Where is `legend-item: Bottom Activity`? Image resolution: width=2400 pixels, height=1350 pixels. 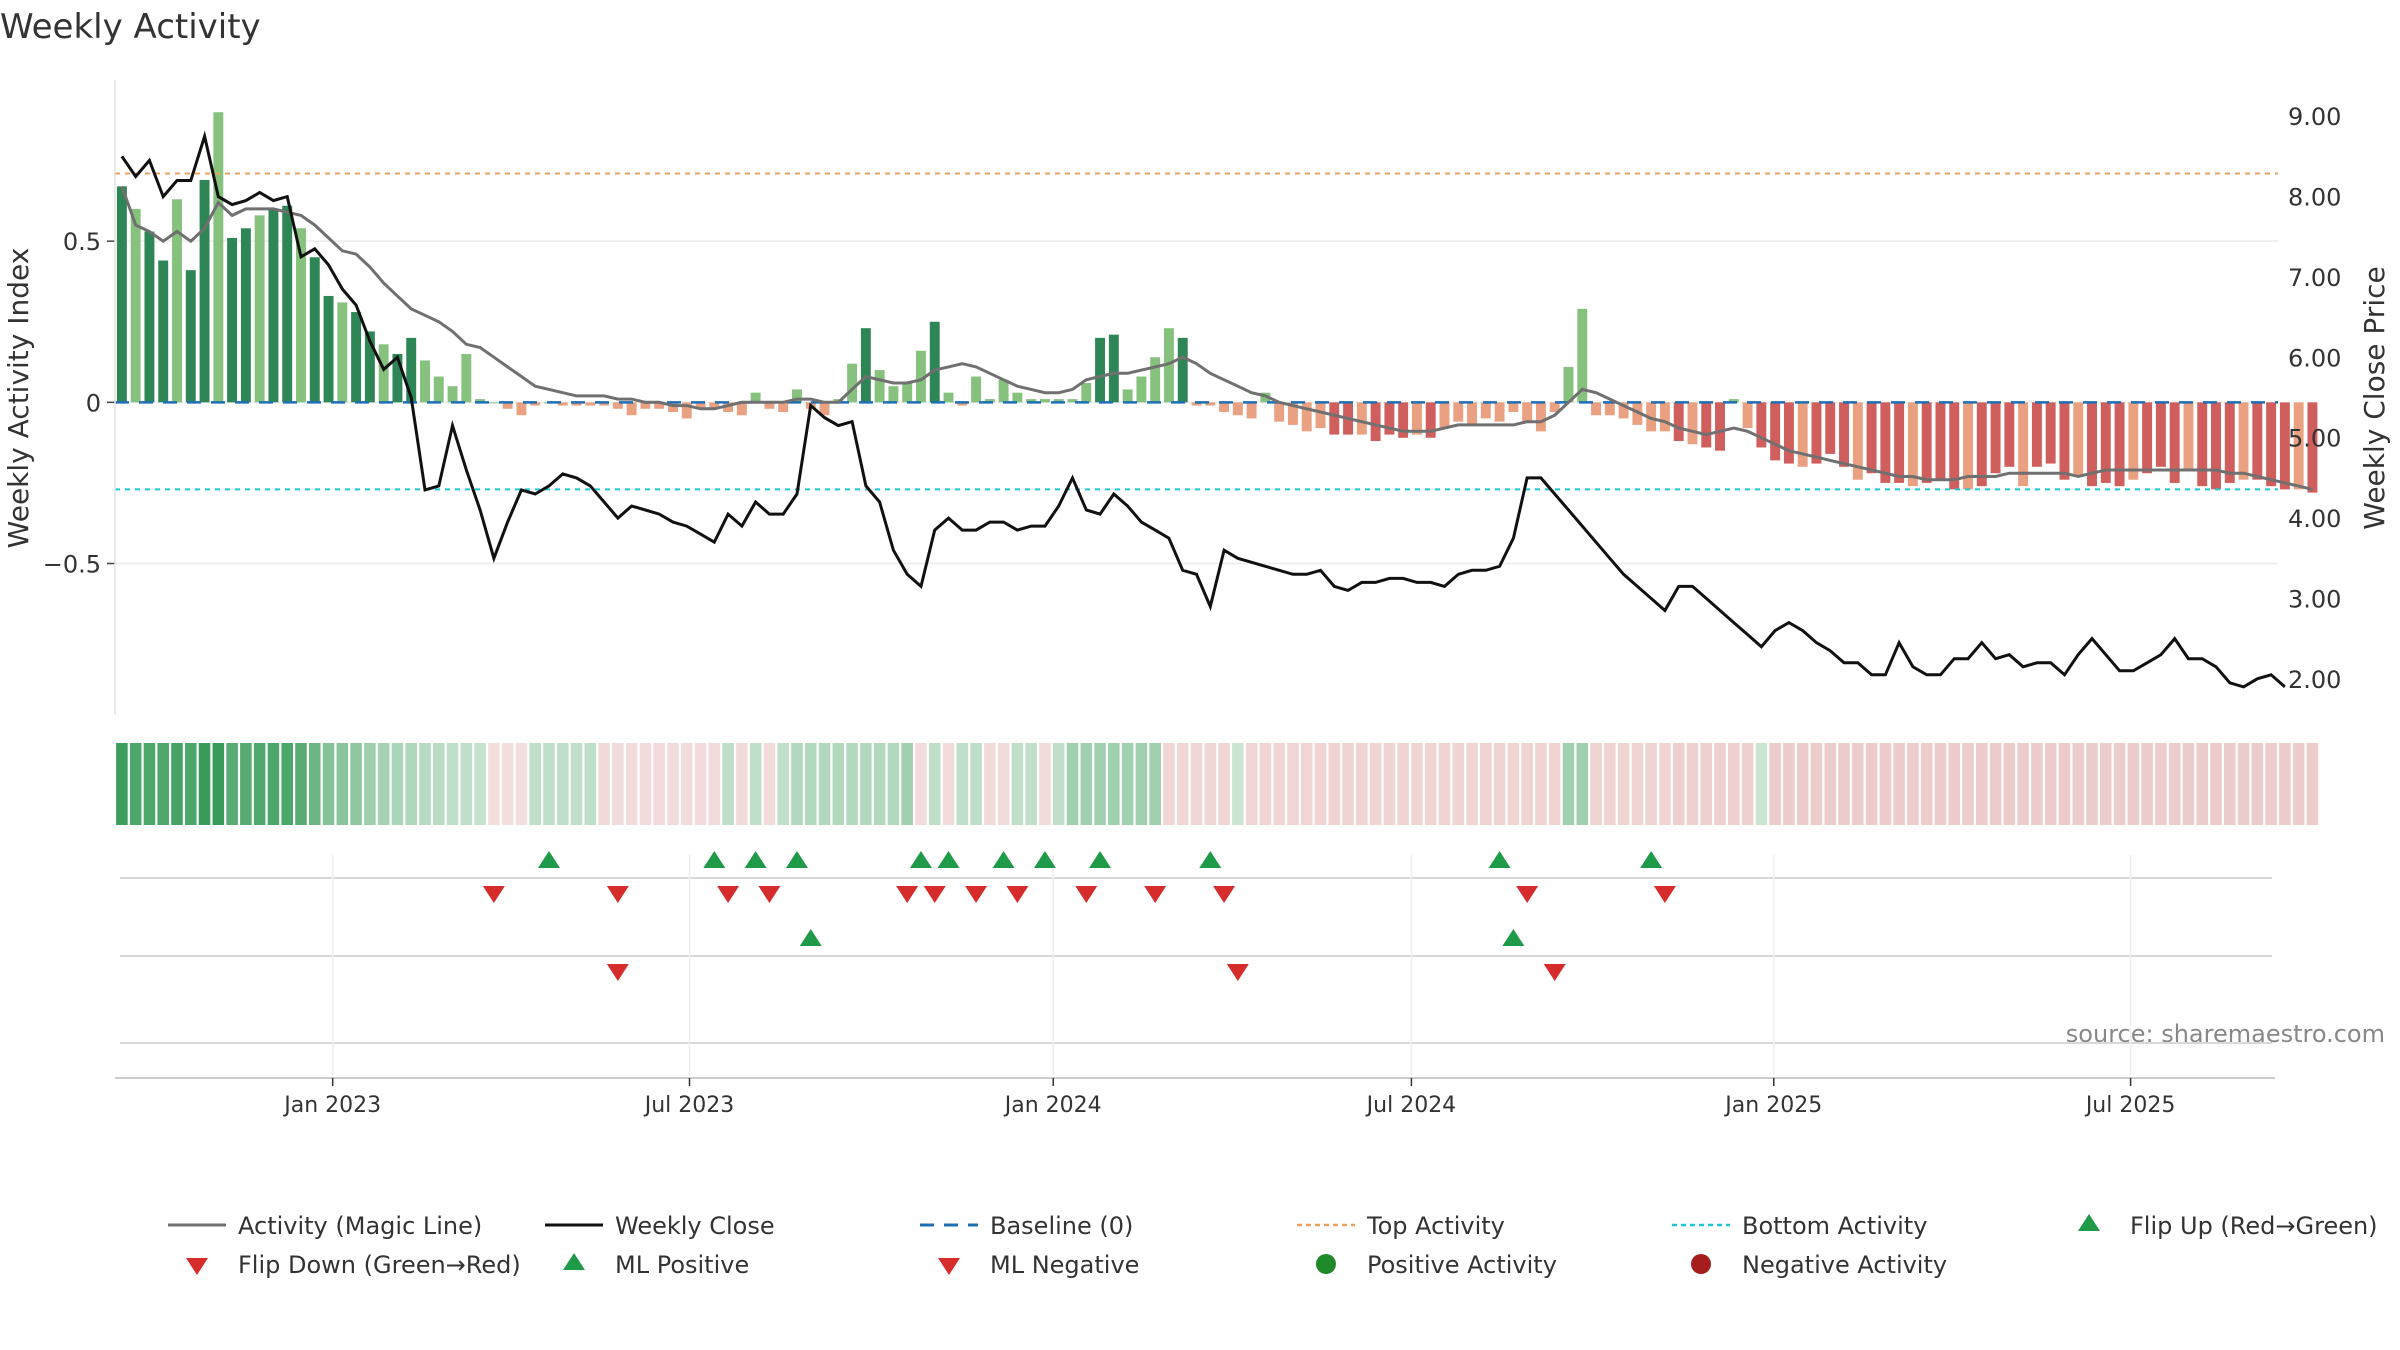
legend-item: Bottom Activity is located at coordinates (1799, 1226).